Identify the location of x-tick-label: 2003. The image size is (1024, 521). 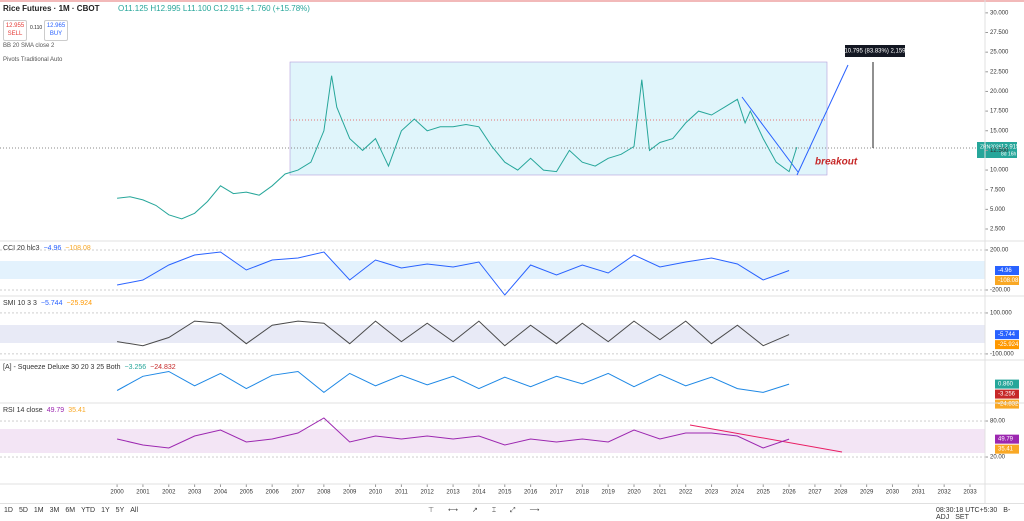
(195, 493).